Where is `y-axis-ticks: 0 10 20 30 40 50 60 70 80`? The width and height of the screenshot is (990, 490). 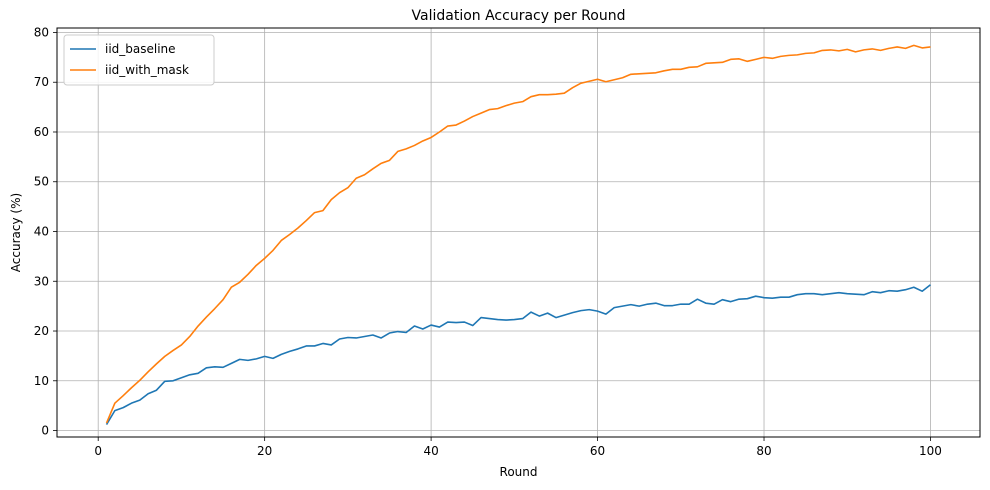
y-axis-ticks: 0 10 20 30 40 50 60 70 80 is located at coordinates (45, 231).